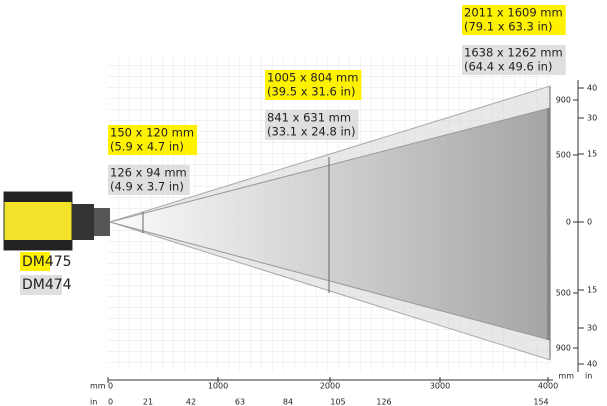 Image resolution: width=607 pixels, height=406 pixels. What do you see at coordinates (330, 386) in the screenshot?
I see `x-tick-label: 2000` at bounding box center [330, 386].